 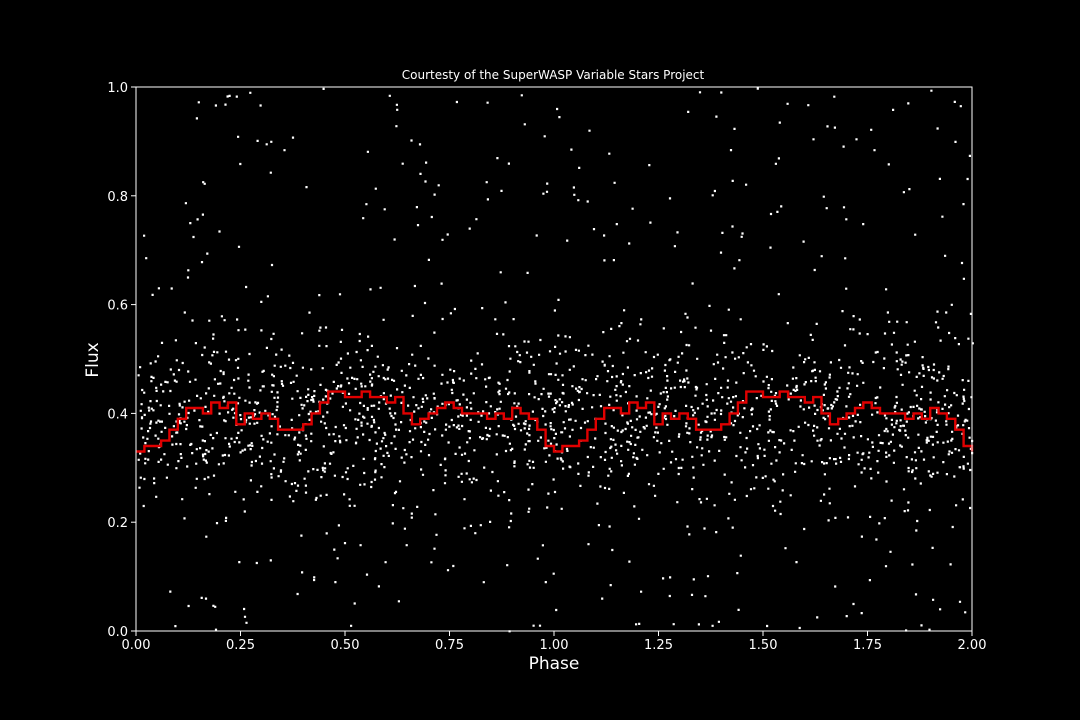 I want to click on x-axis-ticks: 0.00 0.25 0.50 0.75 1.00 1.25 1.50 1.75 2.00, so click(x=554, y=642).